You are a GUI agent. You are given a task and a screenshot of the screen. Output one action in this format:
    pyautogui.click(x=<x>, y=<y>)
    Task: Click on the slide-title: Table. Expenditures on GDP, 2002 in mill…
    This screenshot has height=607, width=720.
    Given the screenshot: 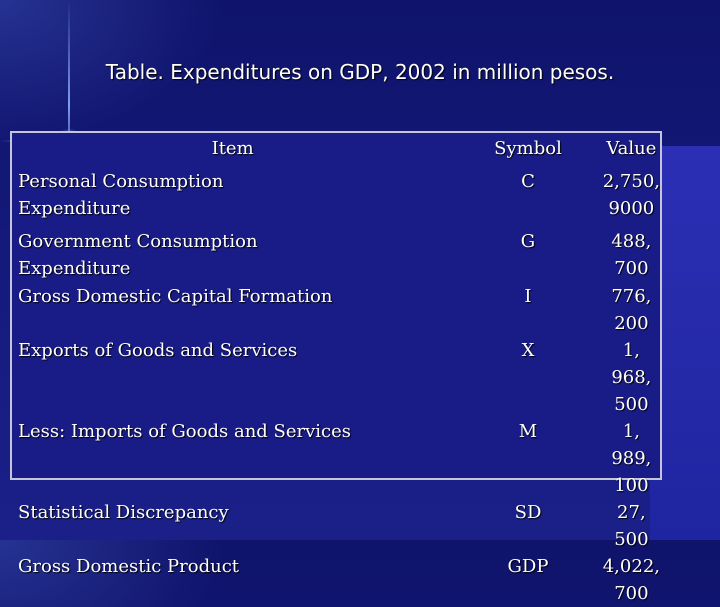 What is the action you would take?
    pyautogui.click(x=360, y=72)
    